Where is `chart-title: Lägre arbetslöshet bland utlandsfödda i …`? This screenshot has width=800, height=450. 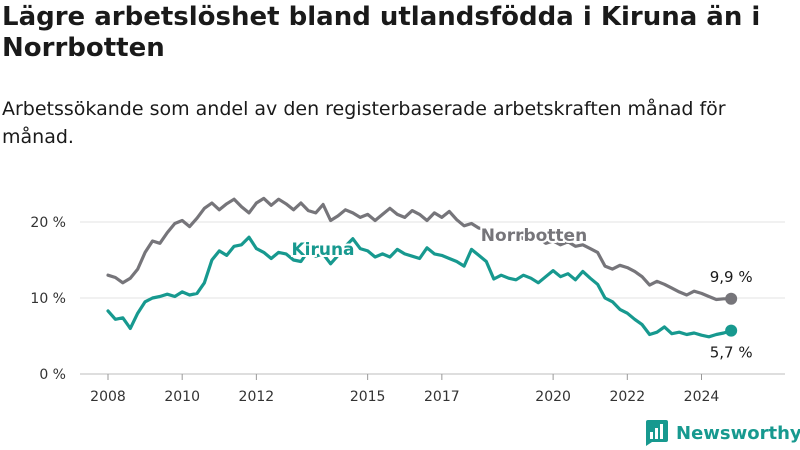
chart-title: Lägre arbetslöshet bland utlandsfödda i … is located at coordinates (381, 32).